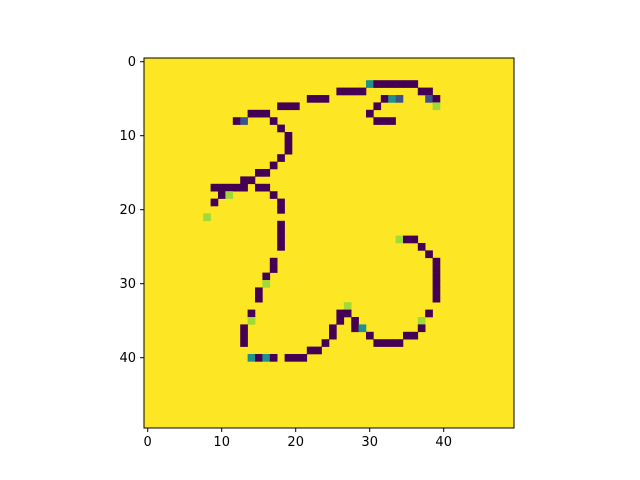 The height and width of the screenshot is (480, 640). What do you see at coordinates (127, 284) in the screenshot?
I see `y-tick-label: 30` at bounding box center [127, 284].